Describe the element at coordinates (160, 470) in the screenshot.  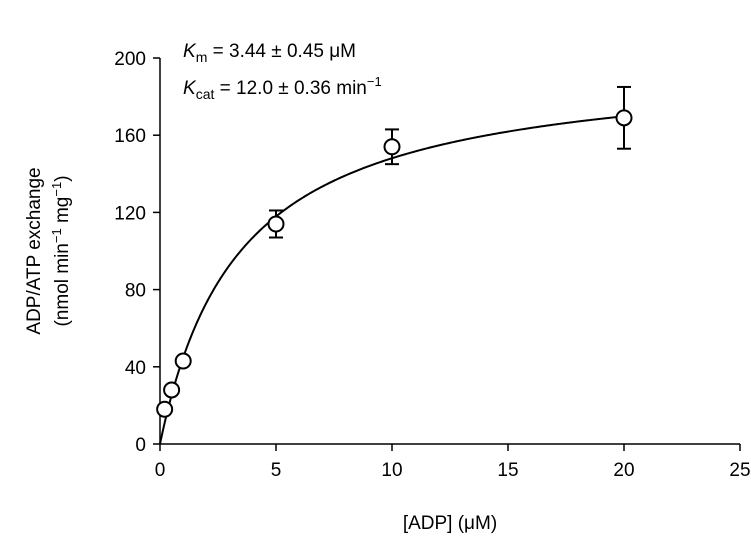
I see `x-tick-label: 0` at that location.